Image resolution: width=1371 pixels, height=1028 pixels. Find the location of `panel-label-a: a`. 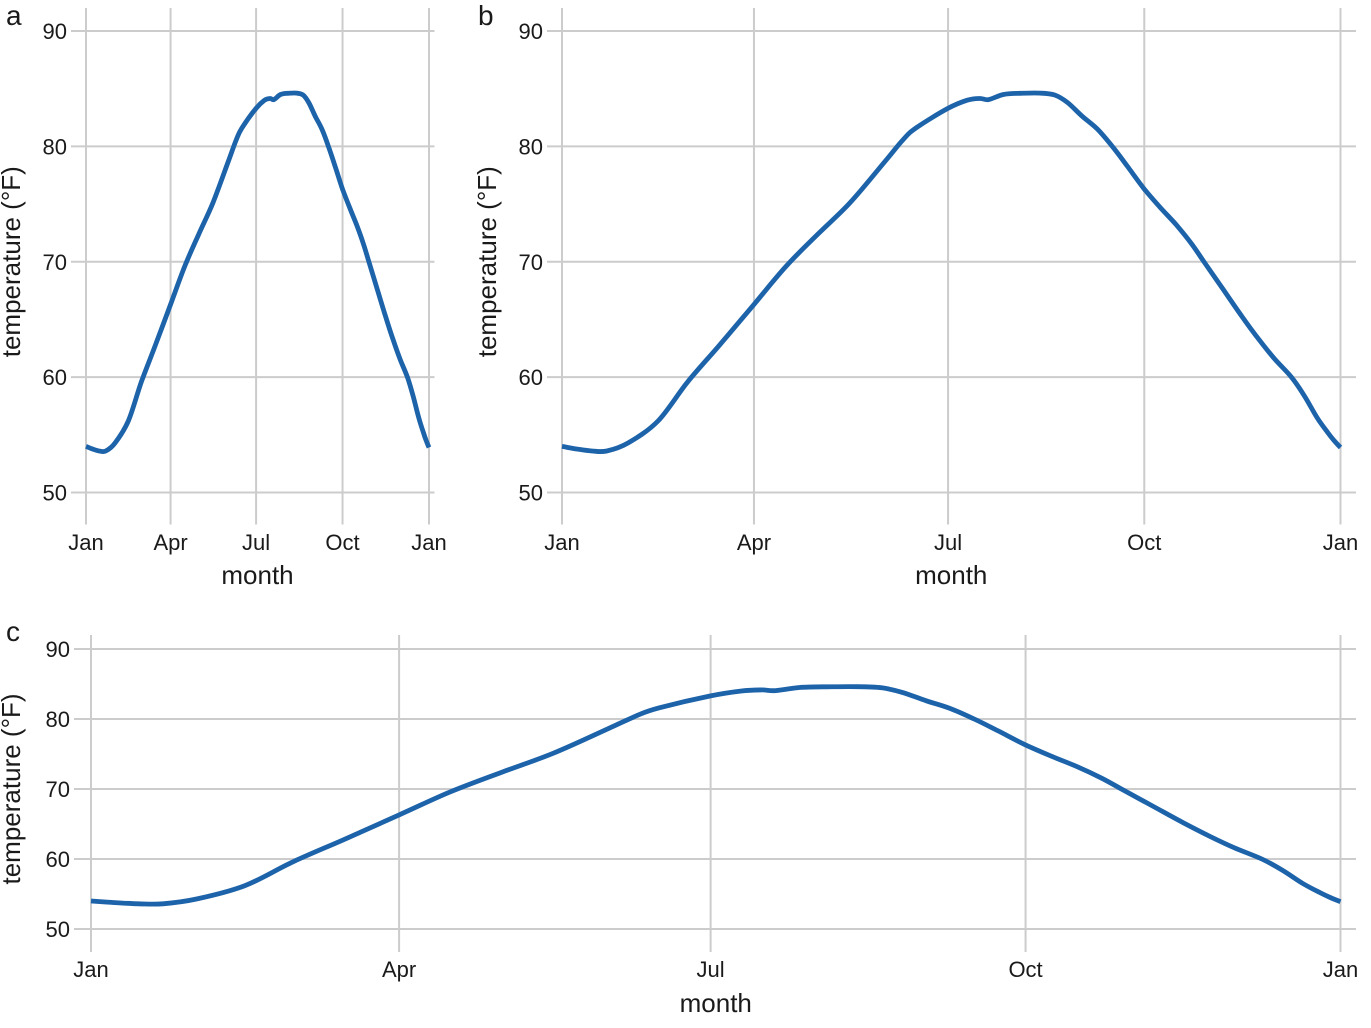

panel-label-a: a is located at coordinates (14, 15).